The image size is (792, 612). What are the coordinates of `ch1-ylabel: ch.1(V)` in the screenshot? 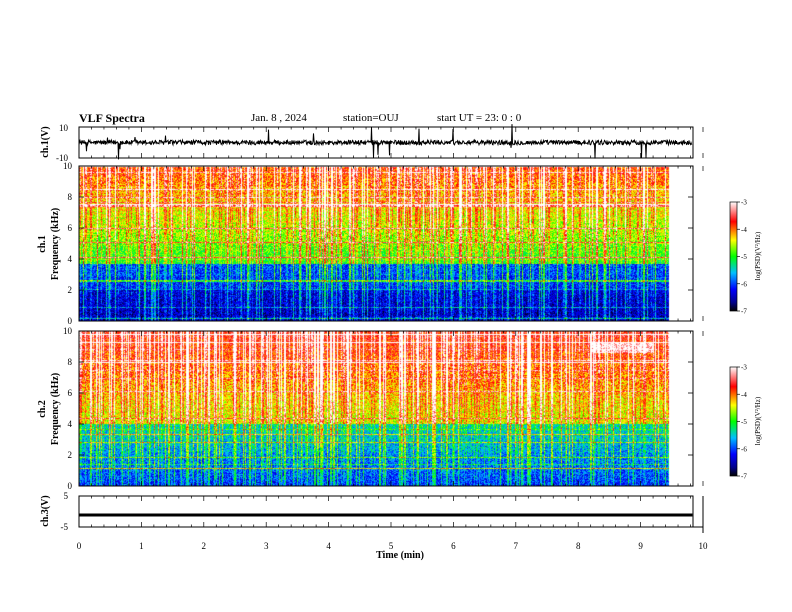 It's located at (45, 141).